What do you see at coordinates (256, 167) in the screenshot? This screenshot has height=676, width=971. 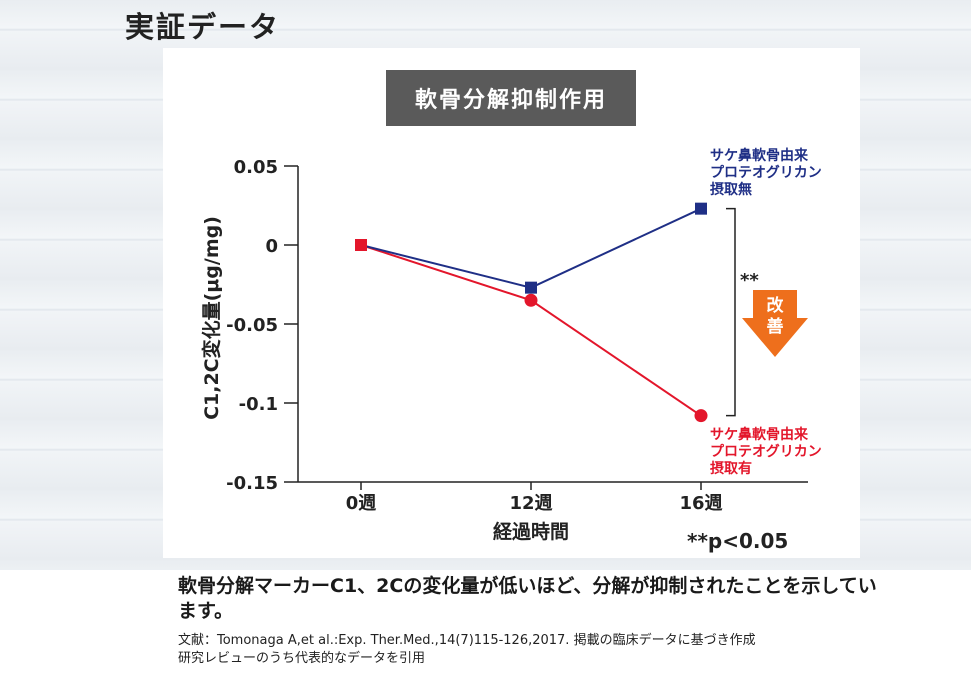 I see `y-tick-label: 0.05` at bounding box center [256, 167].